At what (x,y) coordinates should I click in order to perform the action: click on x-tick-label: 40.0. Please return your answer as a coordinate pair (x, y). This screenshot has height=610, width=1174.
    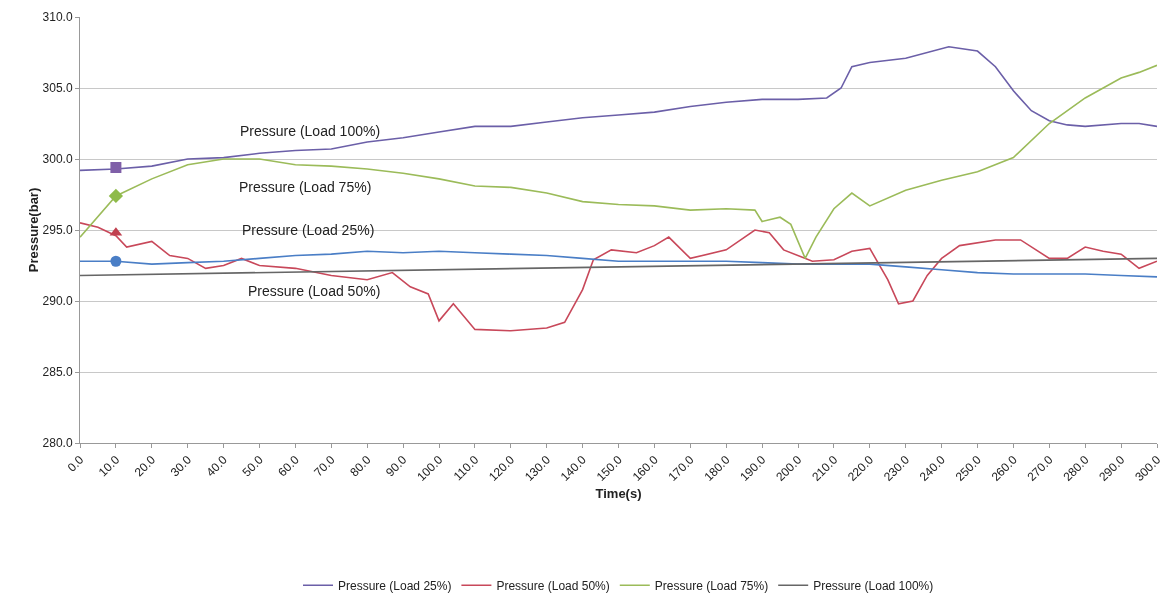
    Looking at the image, I should click on (217, 466).